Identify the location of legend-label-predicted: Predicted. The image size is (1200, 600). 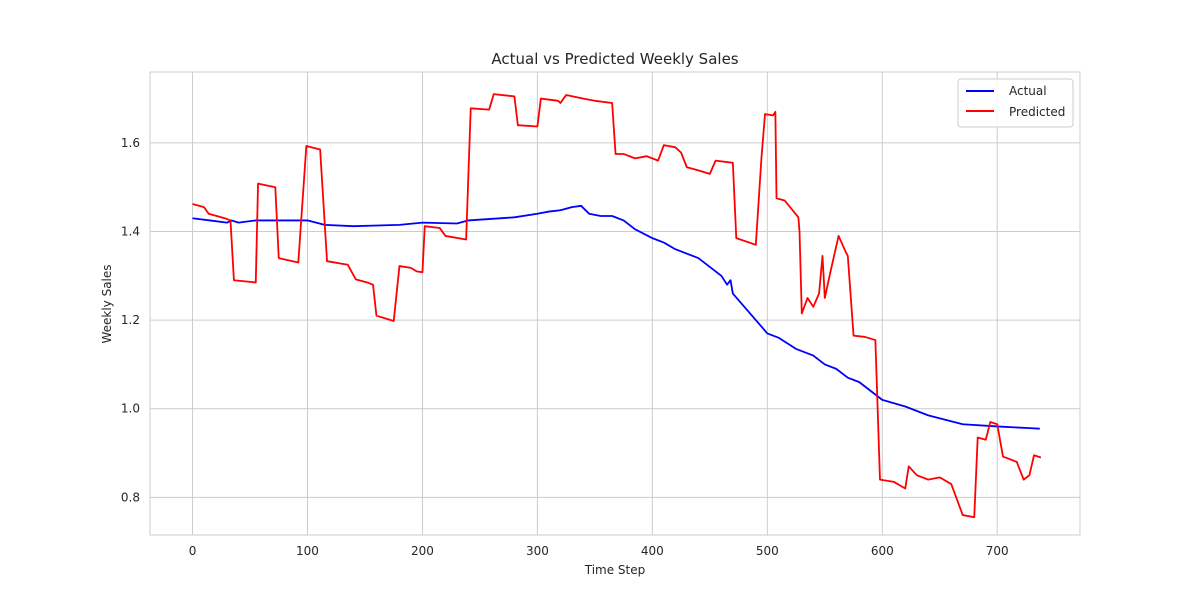
(1037, 112).